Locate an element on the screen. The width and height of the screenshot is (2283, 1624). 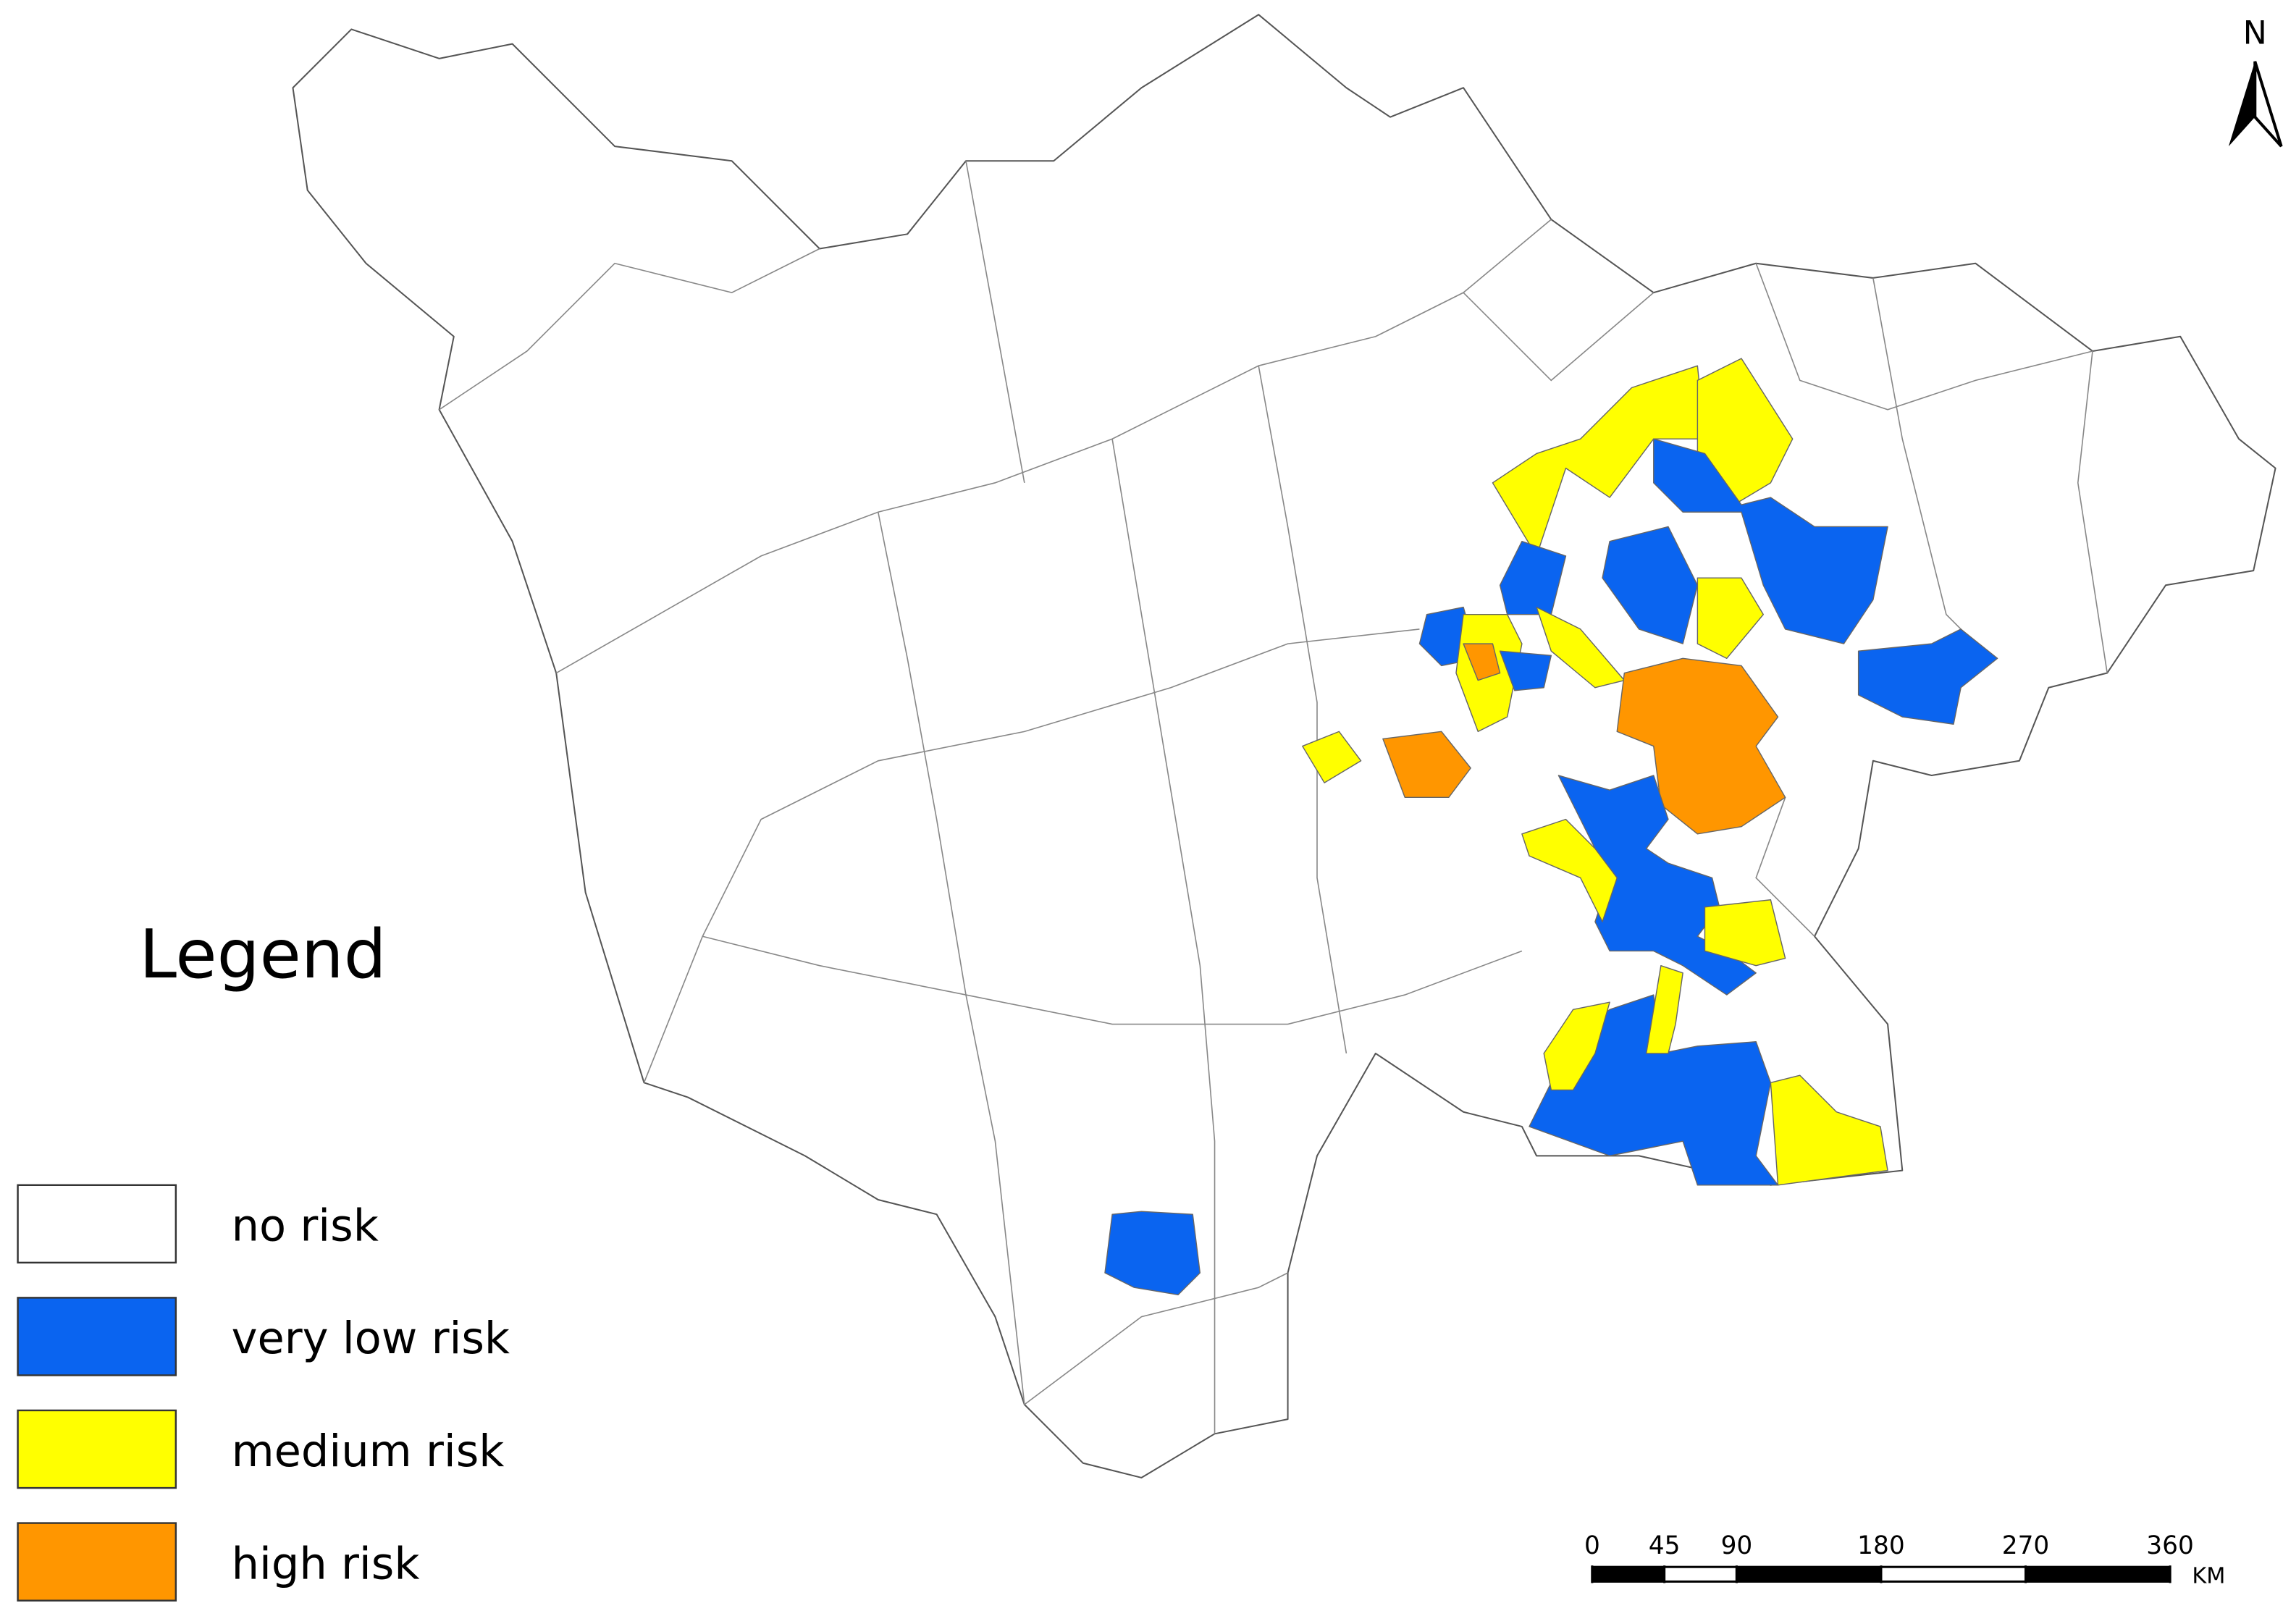
scale-tick-label: 45 is located at coordinates (1665, 1545).